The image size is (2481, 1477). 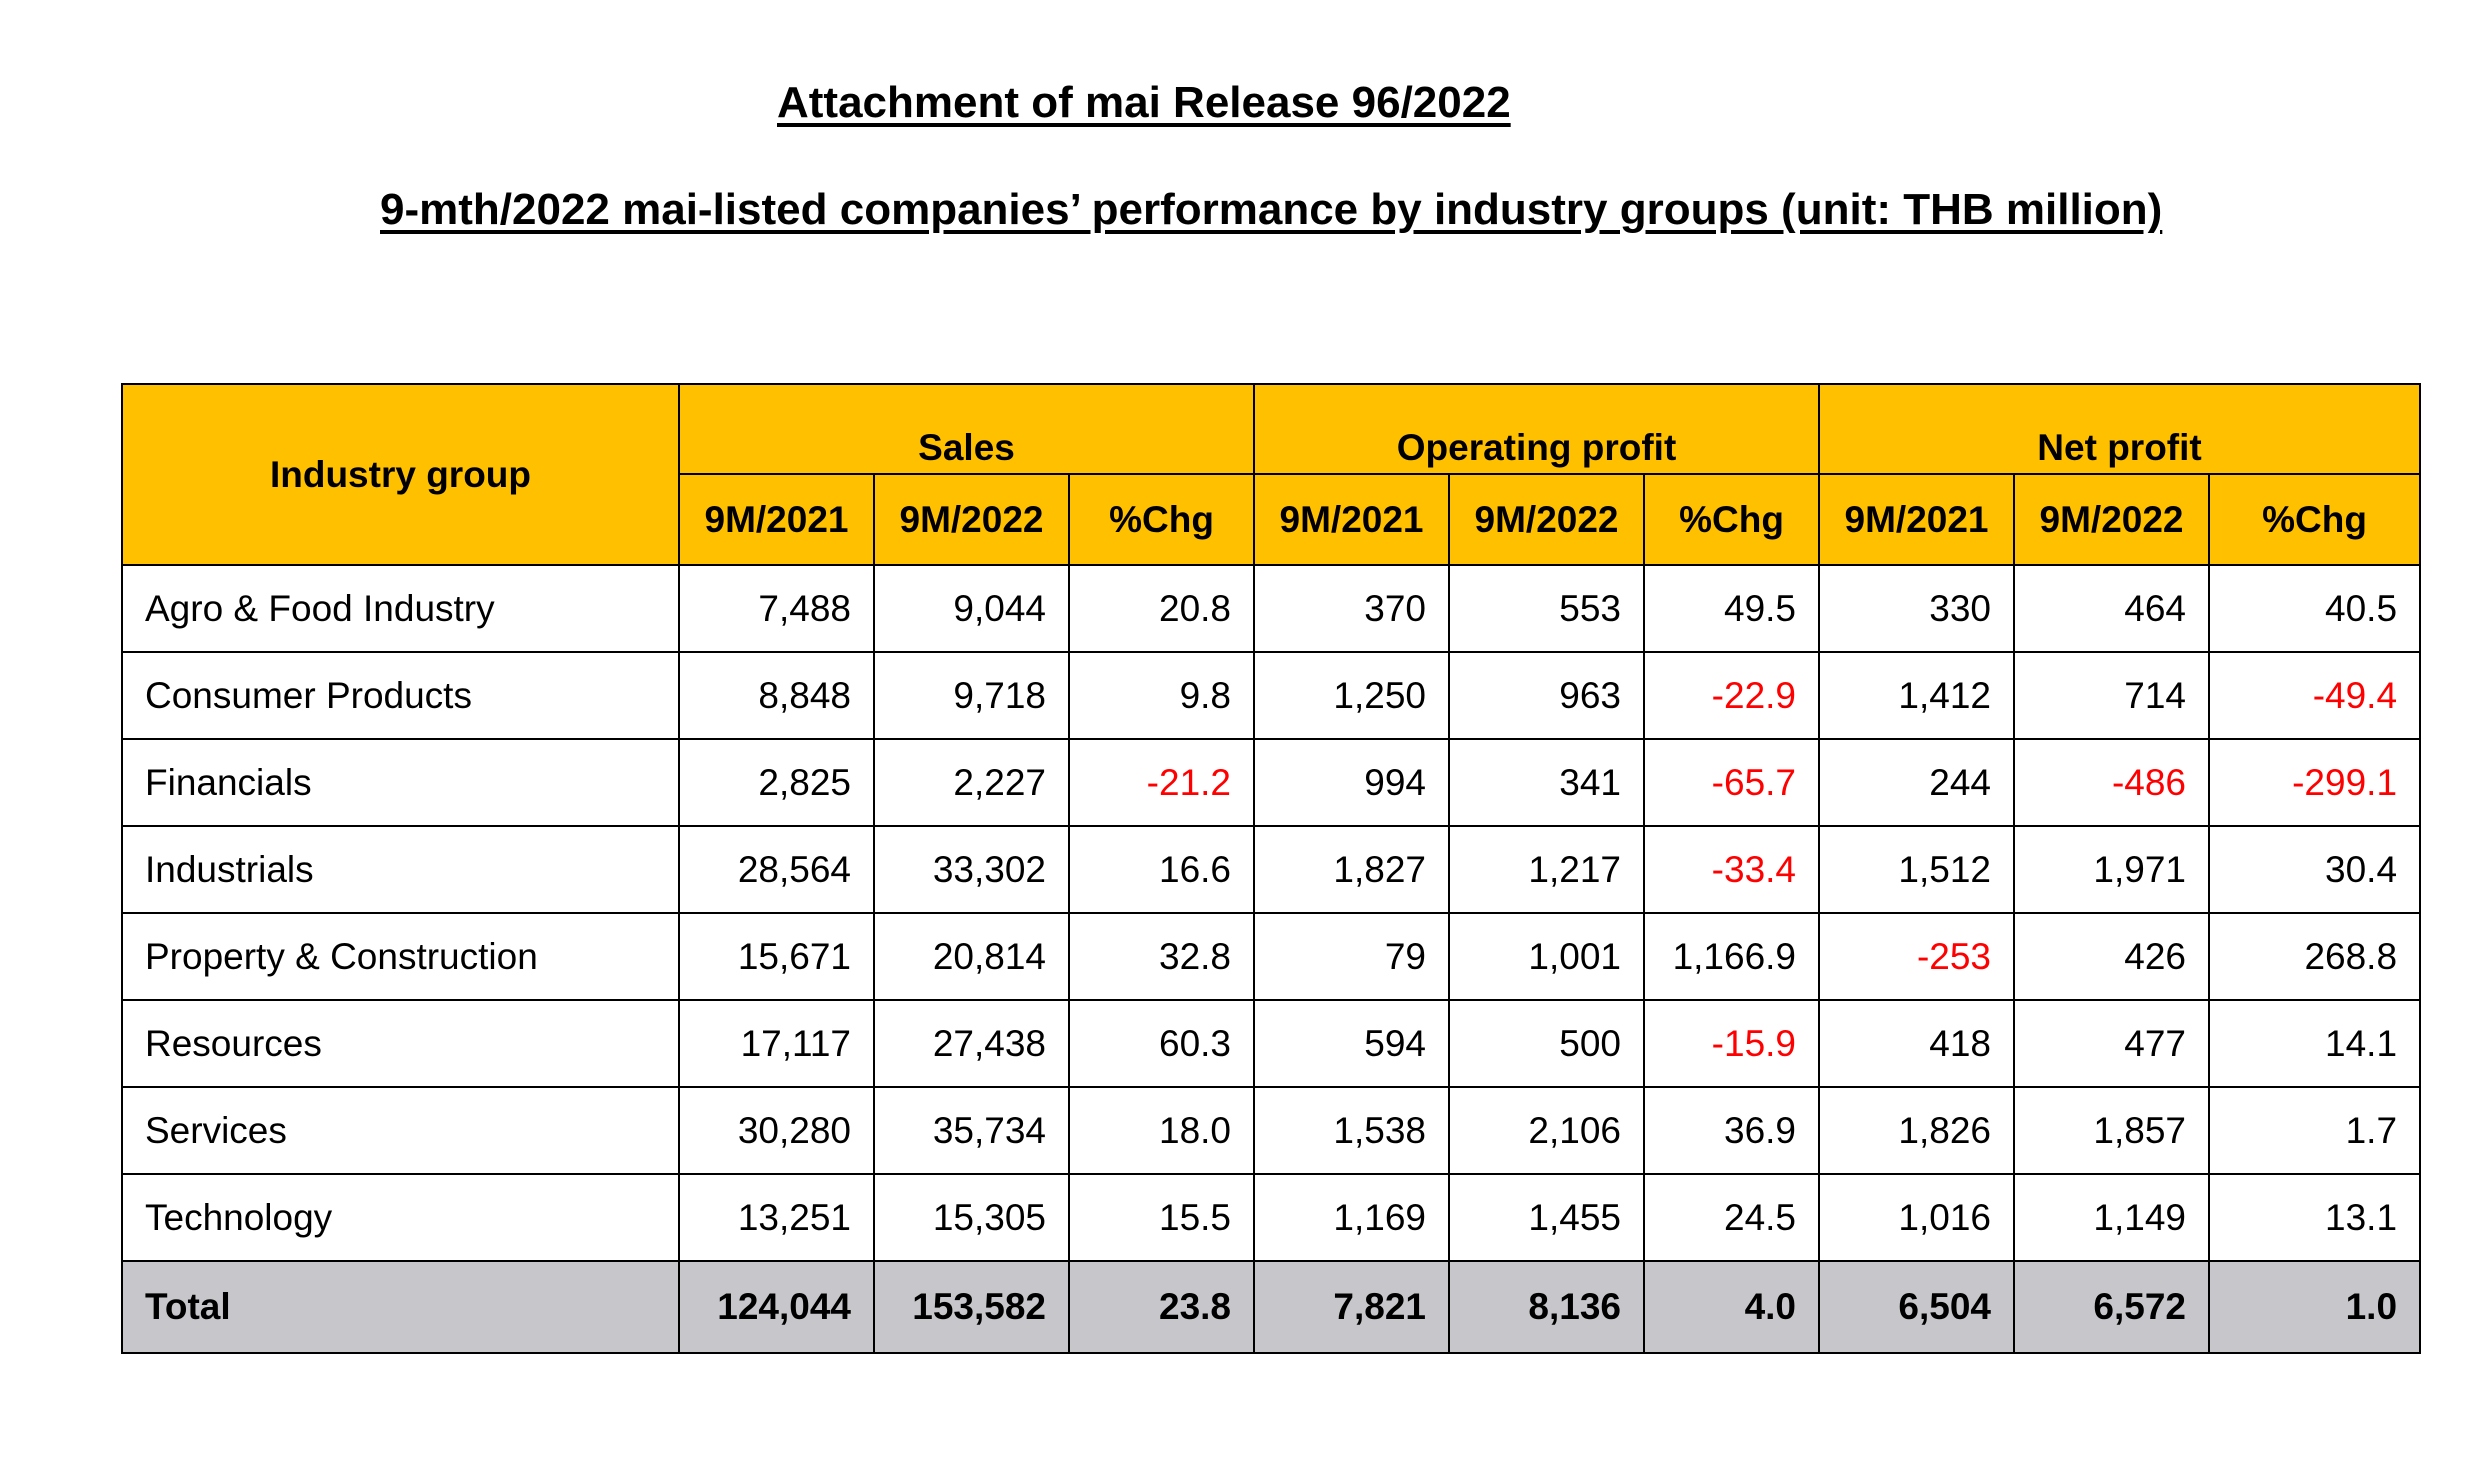 What do you see at coordinates (2315, 1043) in the screenshot?
I see `table-cell: 14.1` at bounding box center [2315, 1043].